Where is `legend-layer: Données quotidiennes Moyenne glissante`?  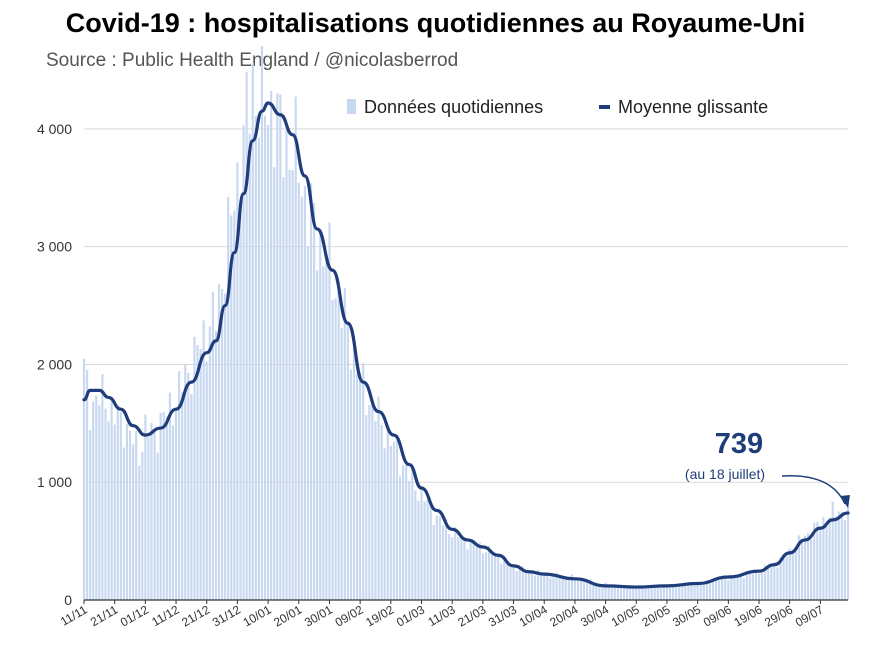
legend-layer: Données quotidiennes Moyenne glissante is located at coordinates (557, 107).